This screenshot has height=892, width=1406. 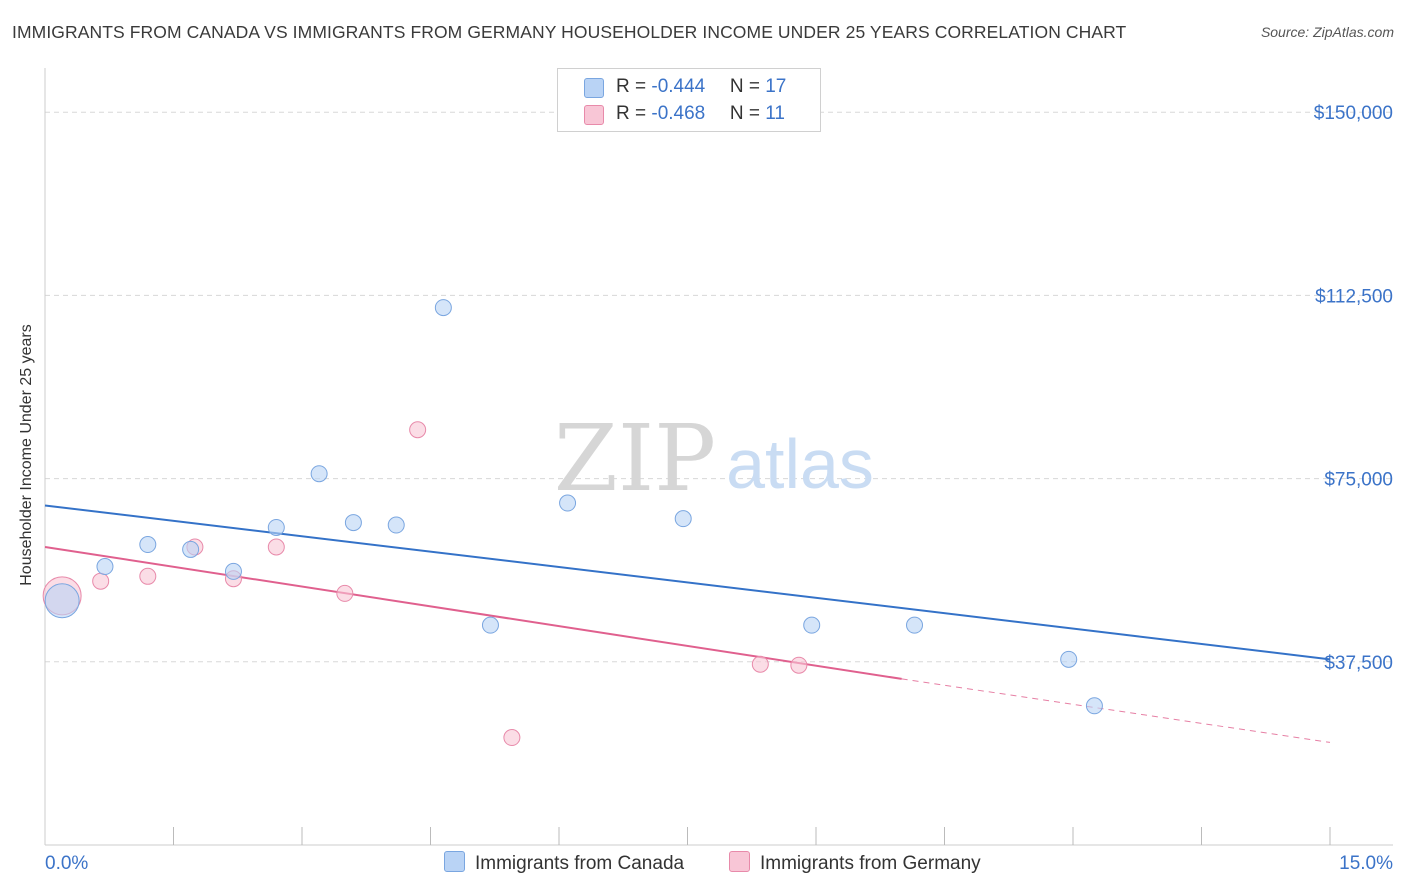 What do you see at coordinates (678, 113) in the screenshot?
I see `legend-germany-r-value: -0.468` at bounding box center [678, 113].